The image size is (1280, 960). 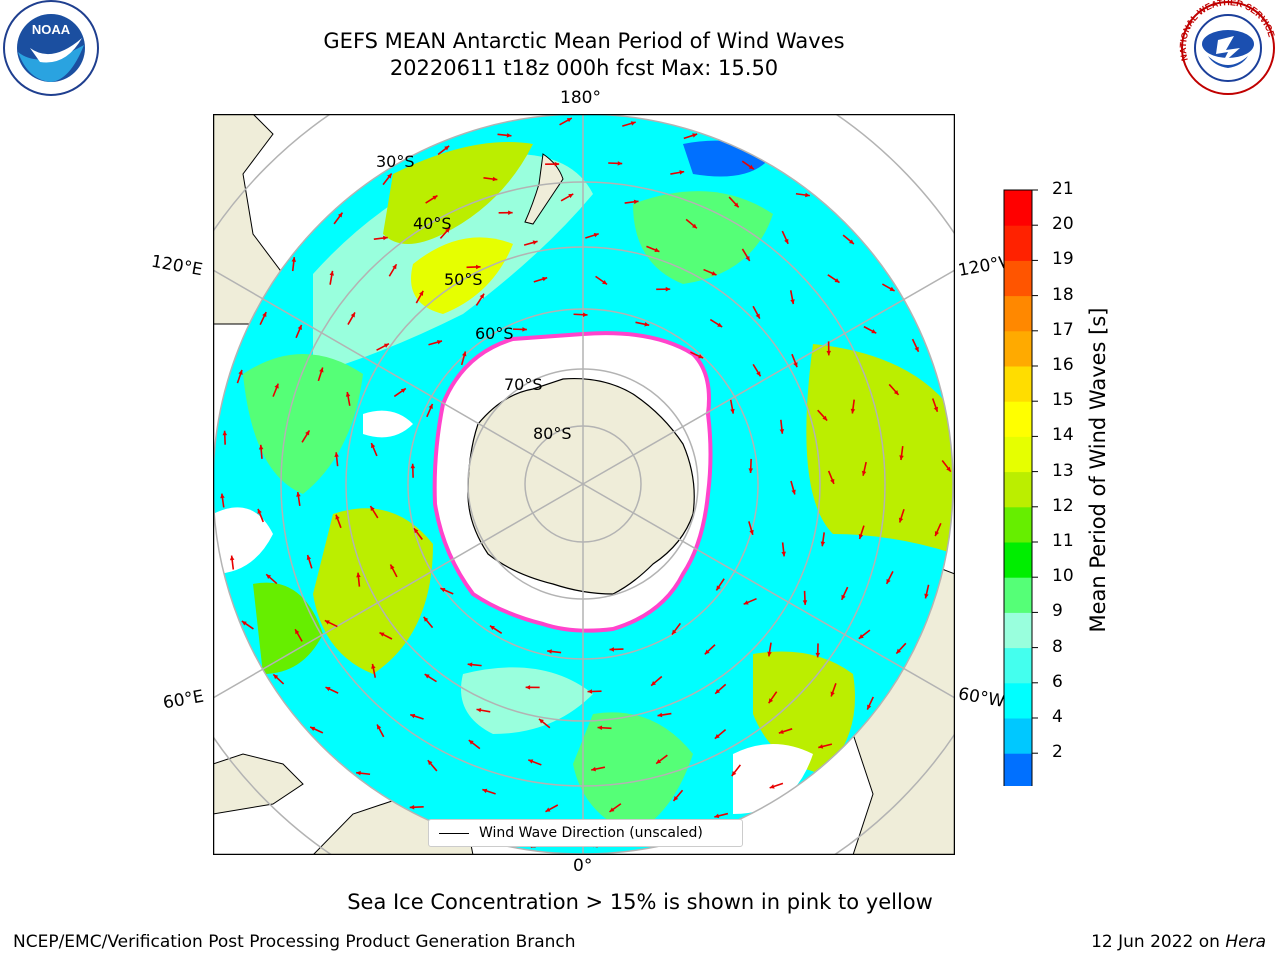 I want to click on colorbar-tick-label: 4, so click(x=1057, y=717).